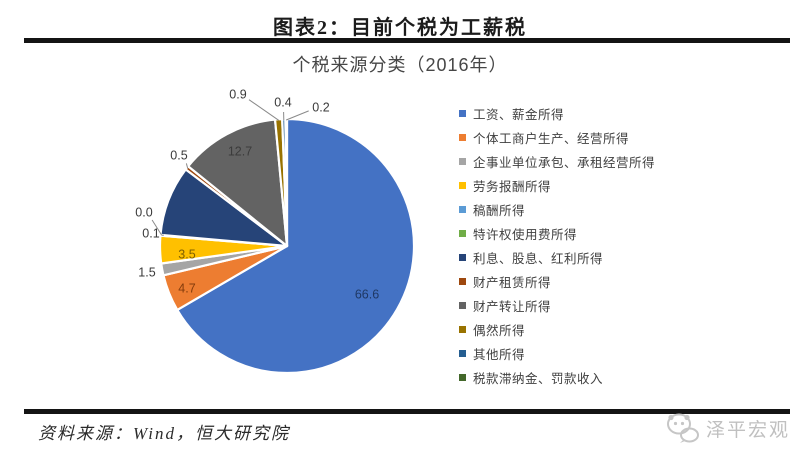 The height and width of the screenshot is (464, 800). Describe the element at coordinates (614, 209) in the screenshot. I see `legend-item: 稿酬所得` at that location.